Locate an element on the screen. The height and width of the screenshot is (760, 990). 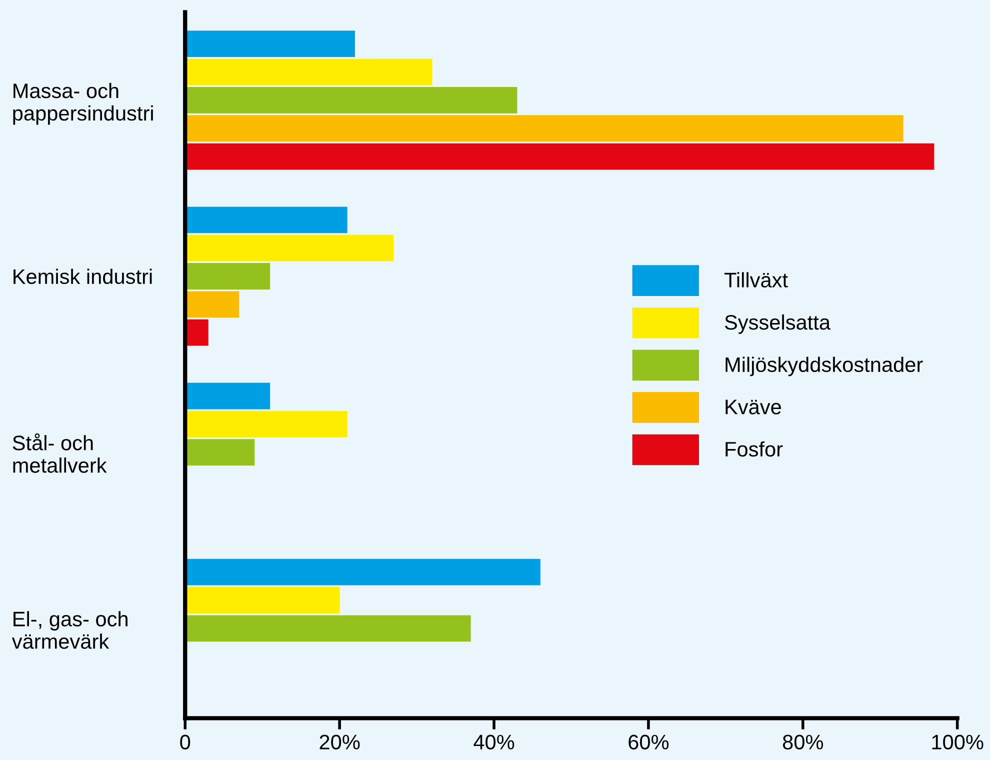
legend-label: Tillväxt is located at coordinates (756, 280).